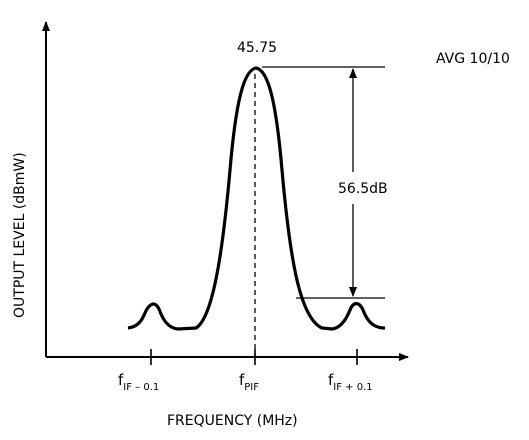 This screenshot has width=529, height=440. Describe the element at coordinates (363, 189) in the screenshot. I see `difference-label: 56.5dB` at that location.